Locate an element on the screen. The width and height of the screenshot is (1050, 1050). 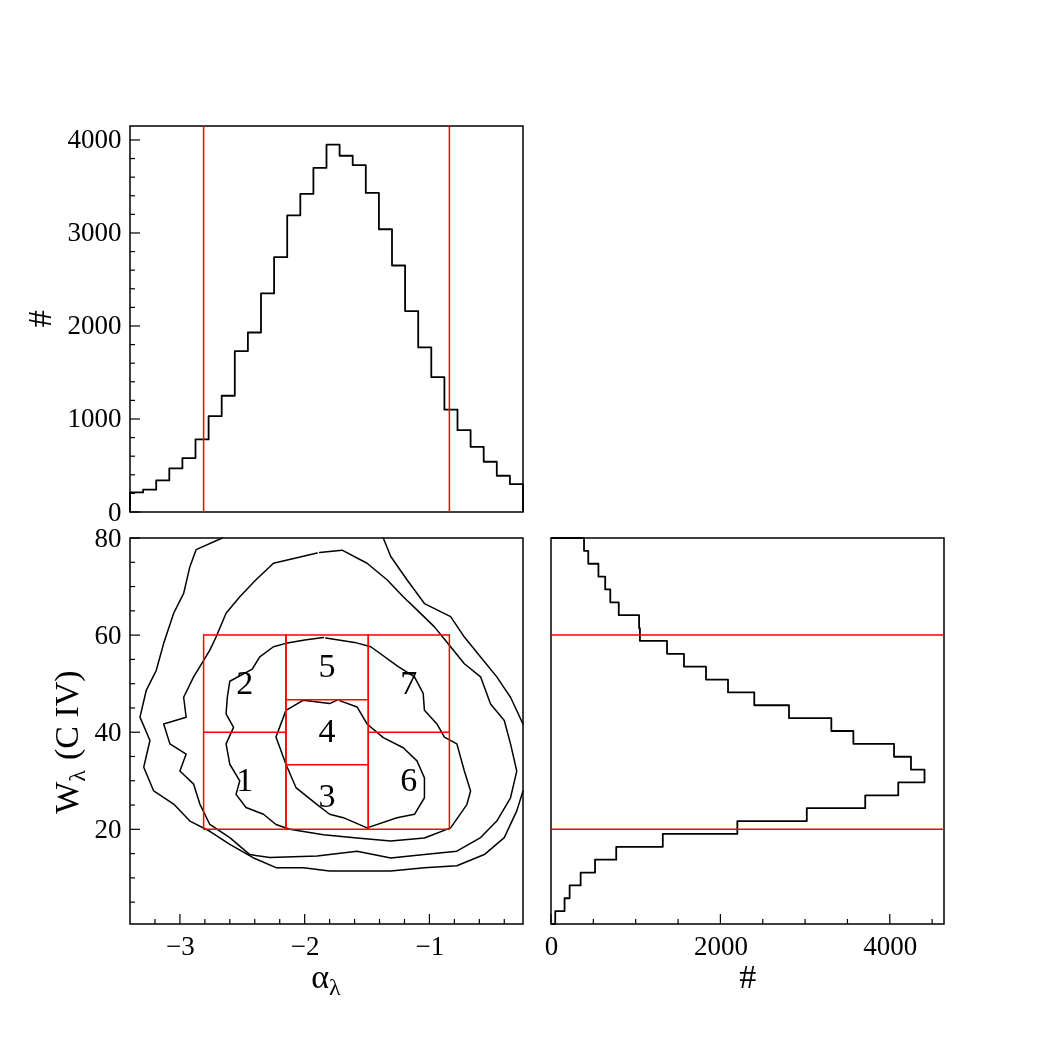
y-tick-label: 2000 is located at coordinates (94, 325).